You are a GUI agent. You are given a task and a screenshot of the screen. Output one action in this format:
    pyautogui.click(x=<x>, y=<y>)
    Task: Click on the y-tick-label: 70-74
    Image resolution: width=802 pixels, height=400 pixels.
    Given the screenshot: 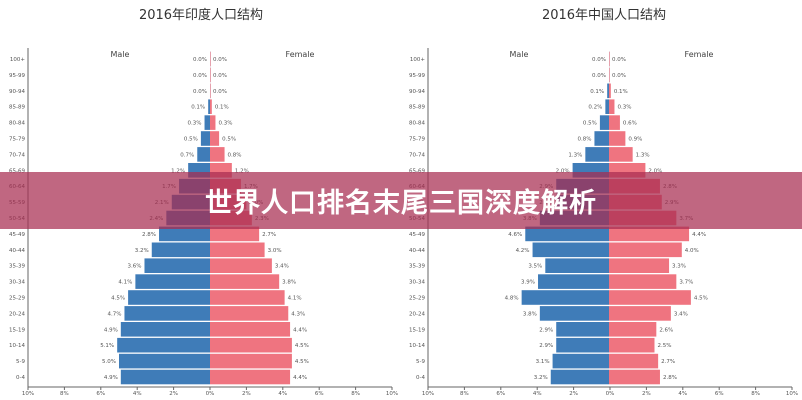 What is the action you would take?
    pyautogui.click(x=17, y=155)
    